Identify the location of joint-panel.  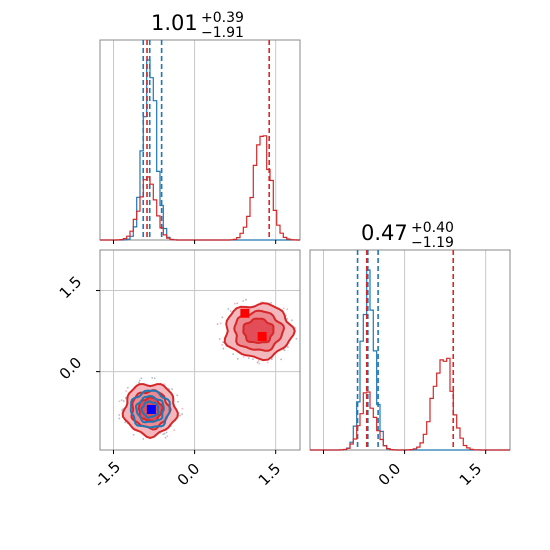
(198, 351).